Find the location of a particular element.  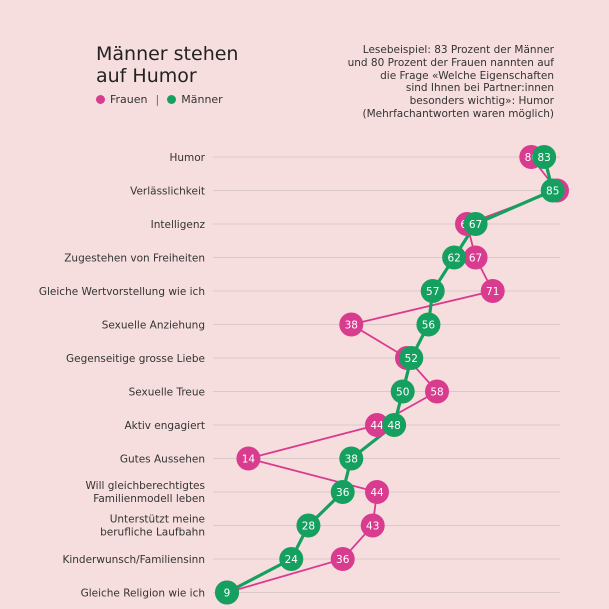

men-data-label: 85 is located at coordinates (552, 191).